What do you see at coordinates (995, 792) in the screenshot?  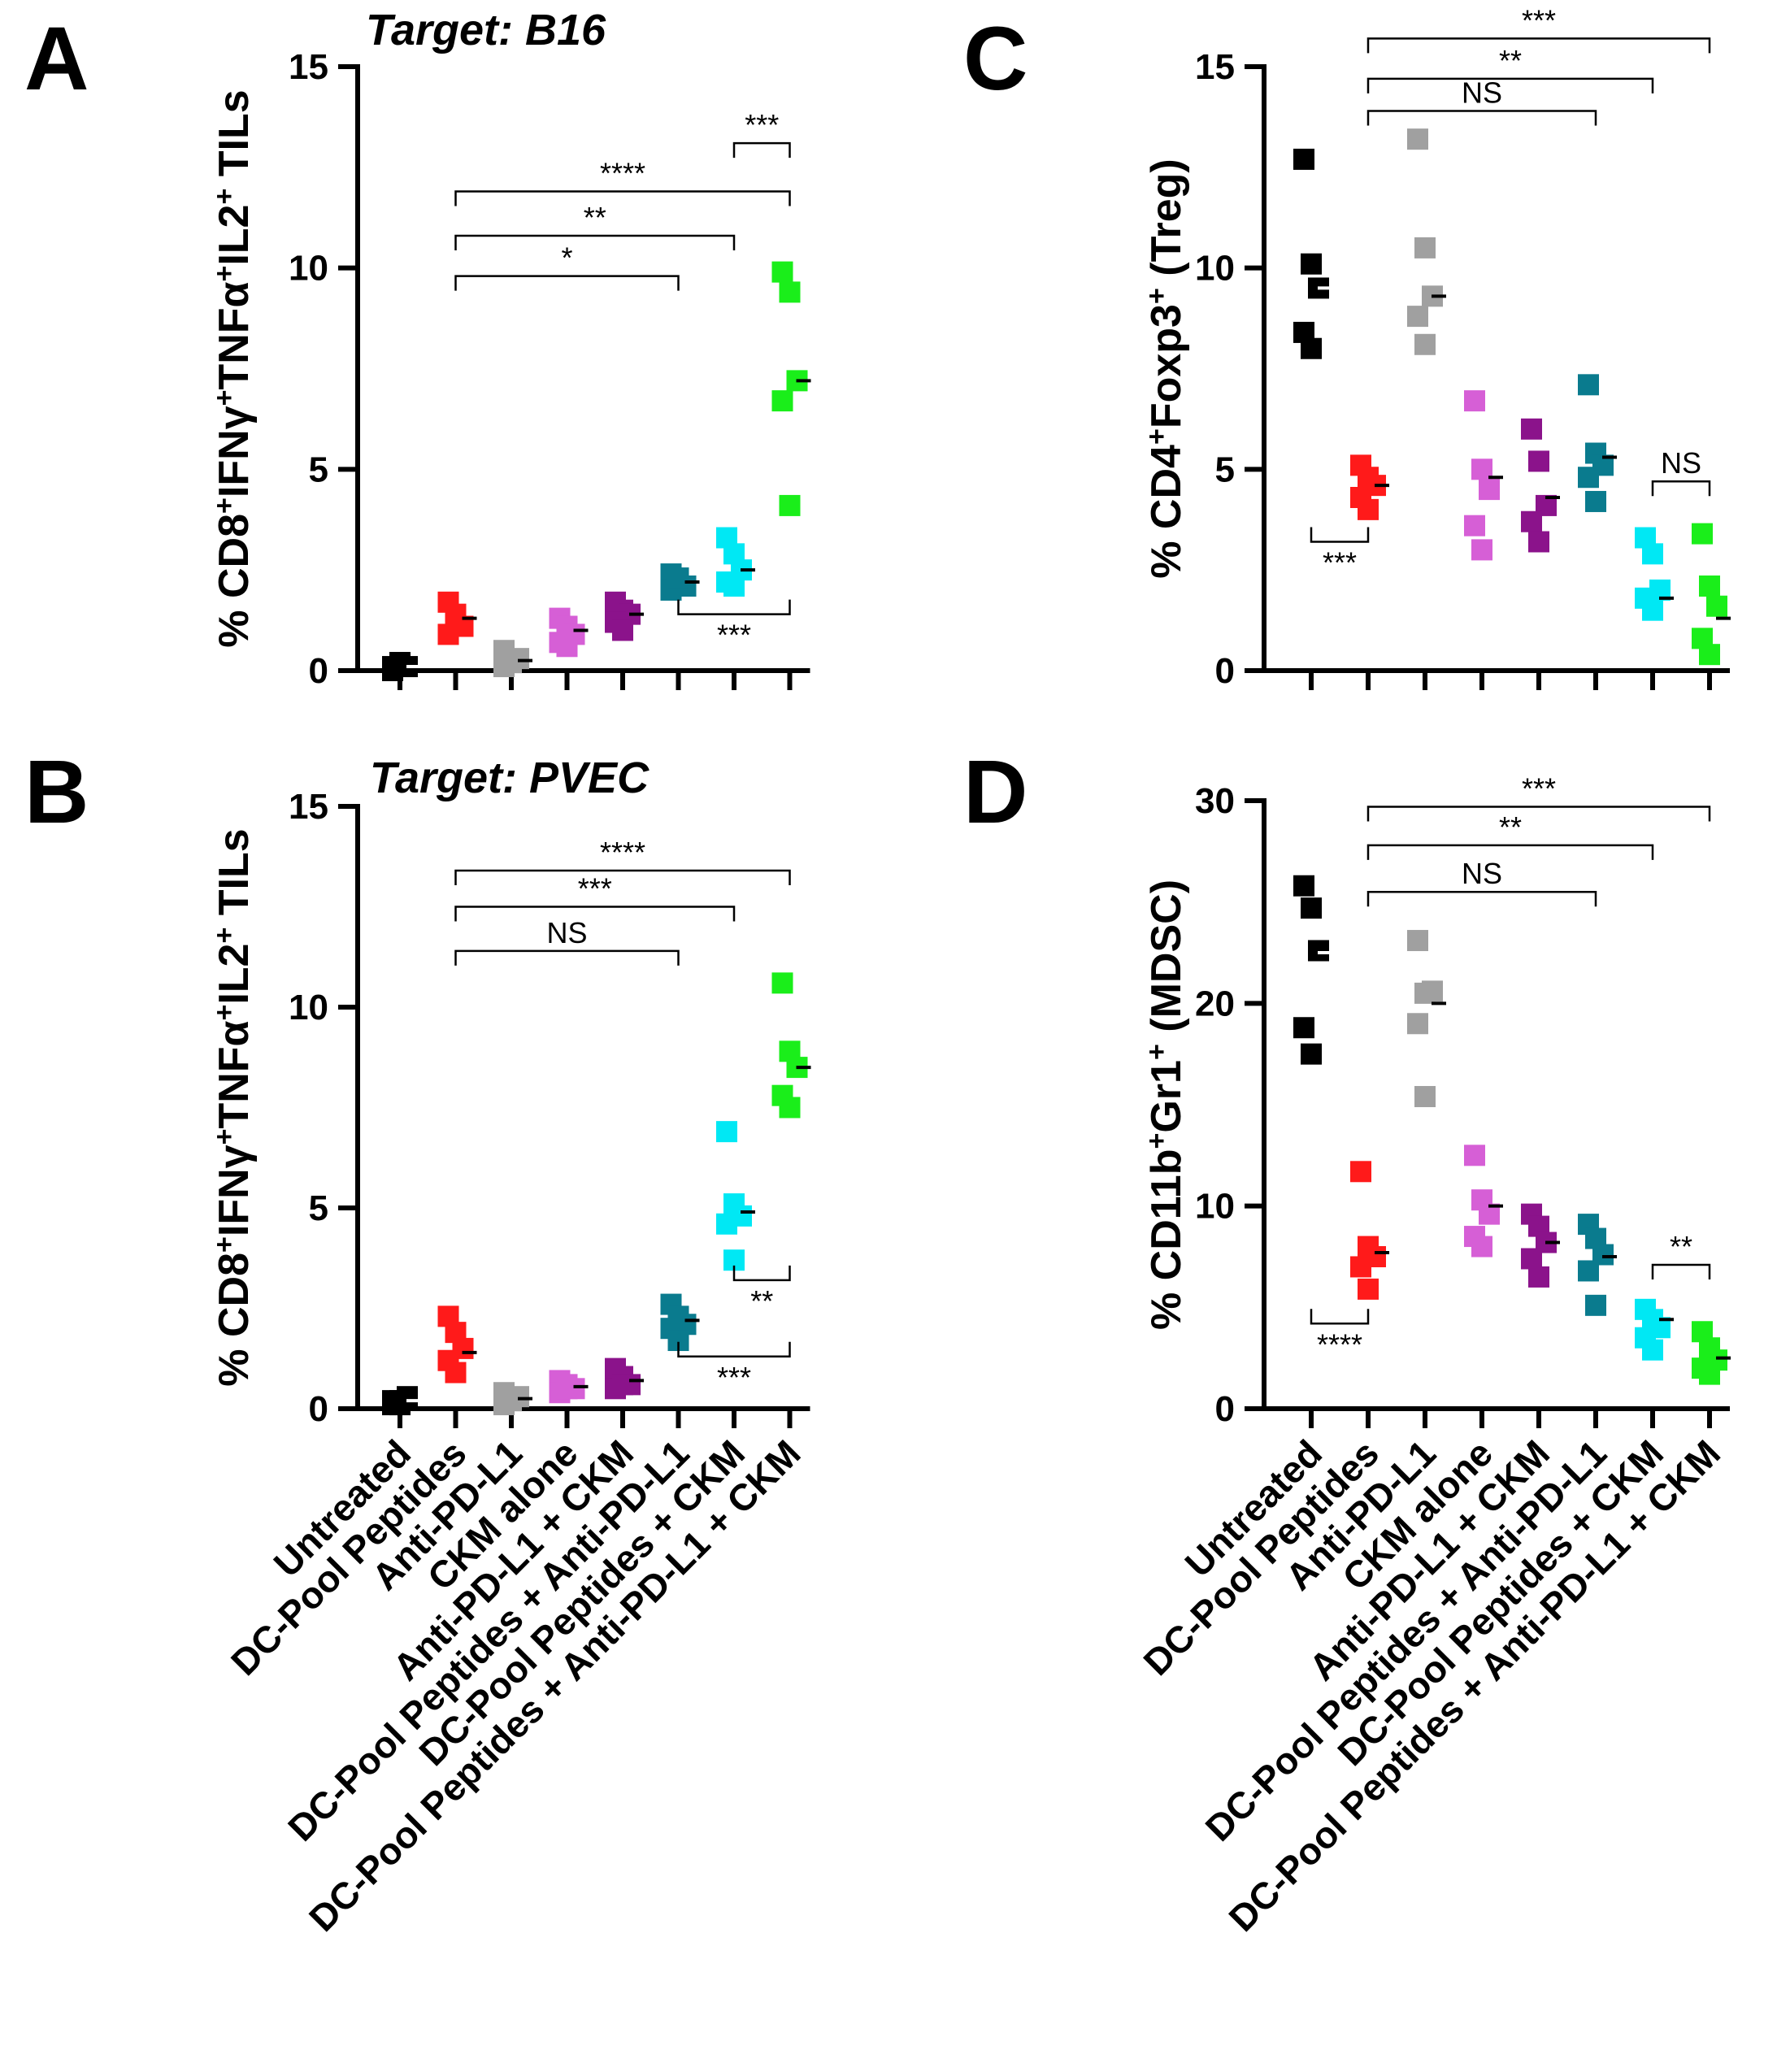 I see `panel-letter: D` at bounding box center [995, 792].